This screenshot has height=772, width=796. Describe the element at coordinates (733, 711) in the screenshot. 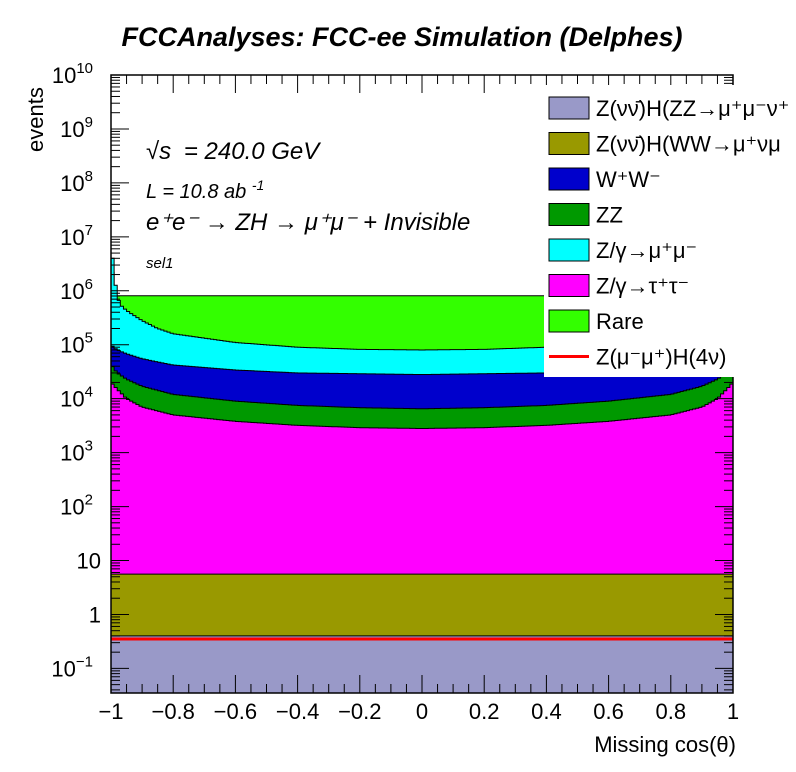

I see `x-tick-label: 1` at that location.